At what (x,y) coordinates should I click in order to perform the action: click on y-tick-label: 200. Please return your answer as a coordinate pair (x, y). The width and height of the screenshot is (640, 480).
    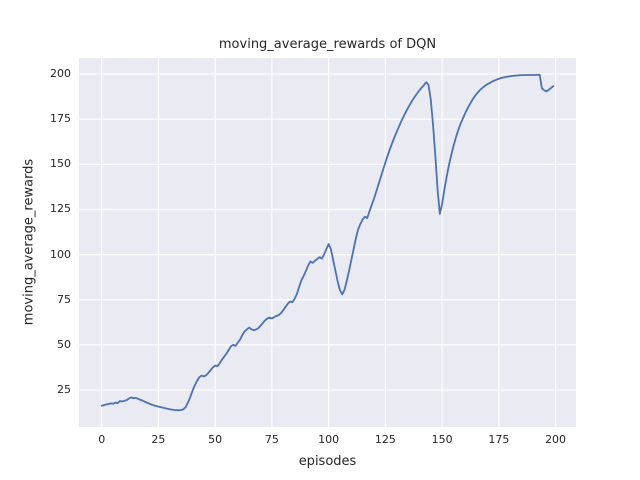
    Looking at the image, I should click on (60, 74).